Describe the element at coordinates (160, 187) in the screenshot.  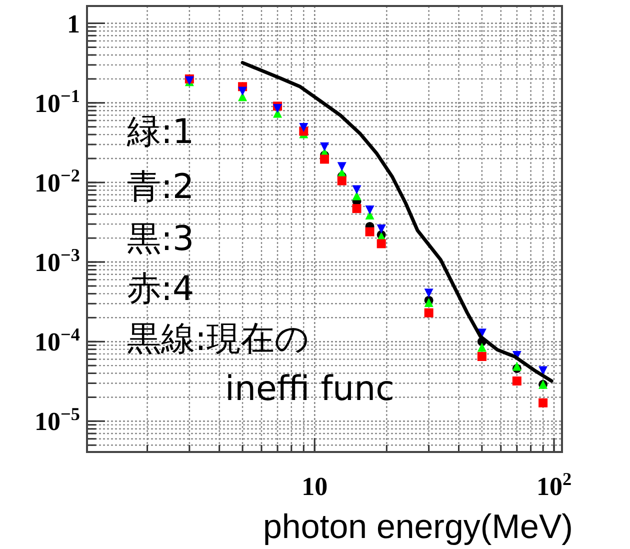
I see `annotation: 青:2` at that location.